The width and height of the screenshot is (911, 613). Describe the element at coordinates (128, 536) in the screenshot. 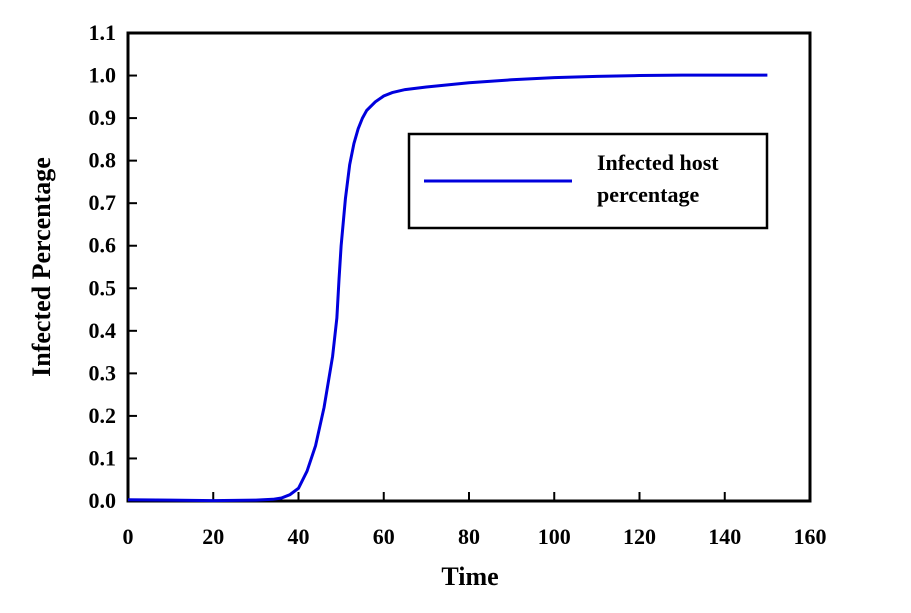

I see `x-tick-label: 0` at that location.